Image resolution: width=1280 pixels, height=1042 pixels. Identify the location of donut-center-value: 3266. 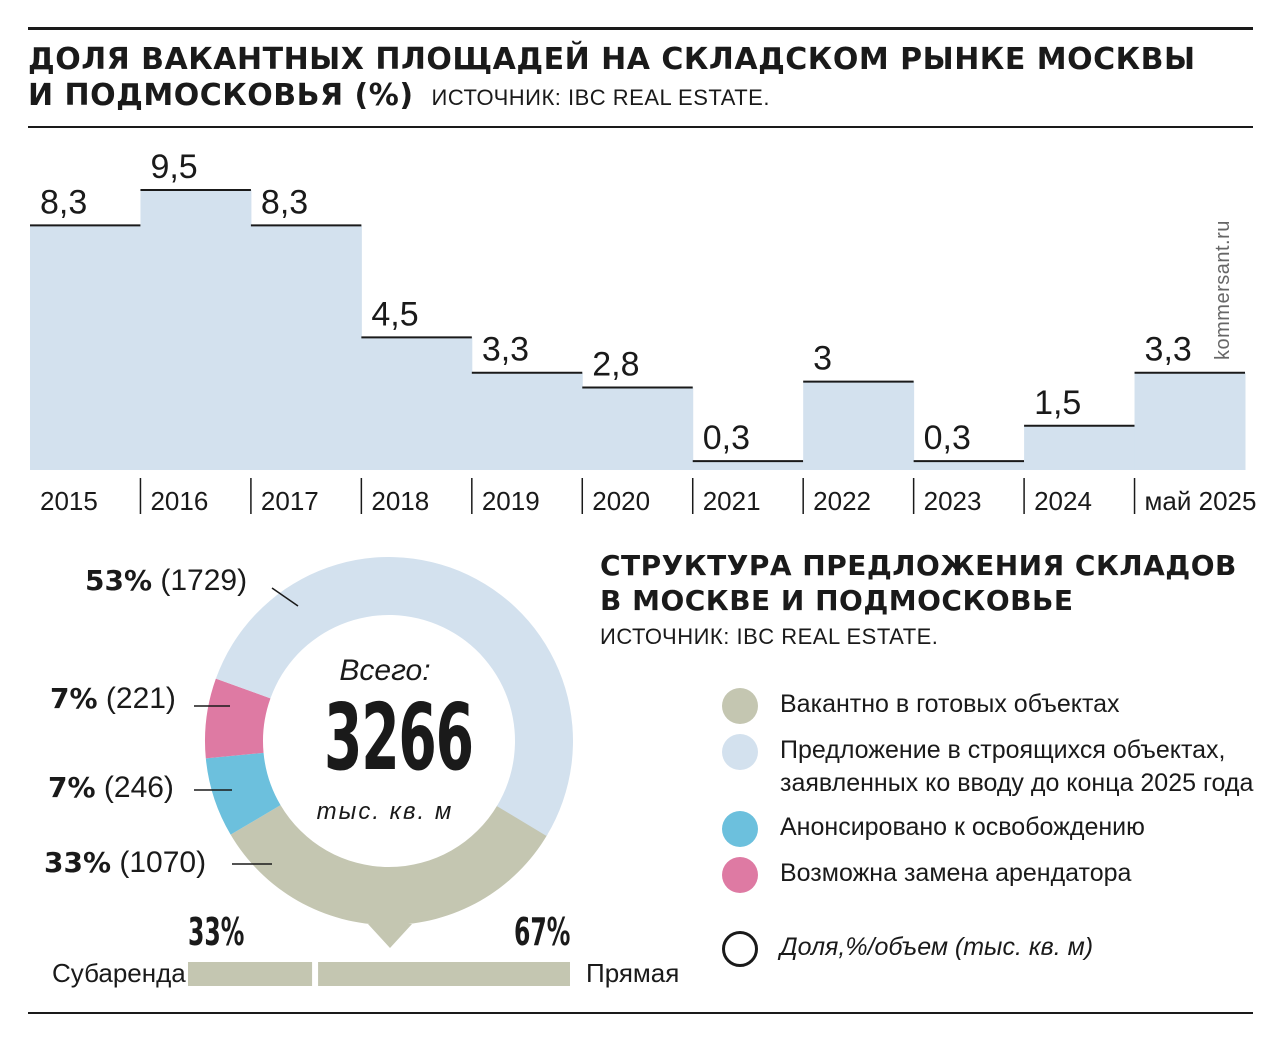
(399, 737).